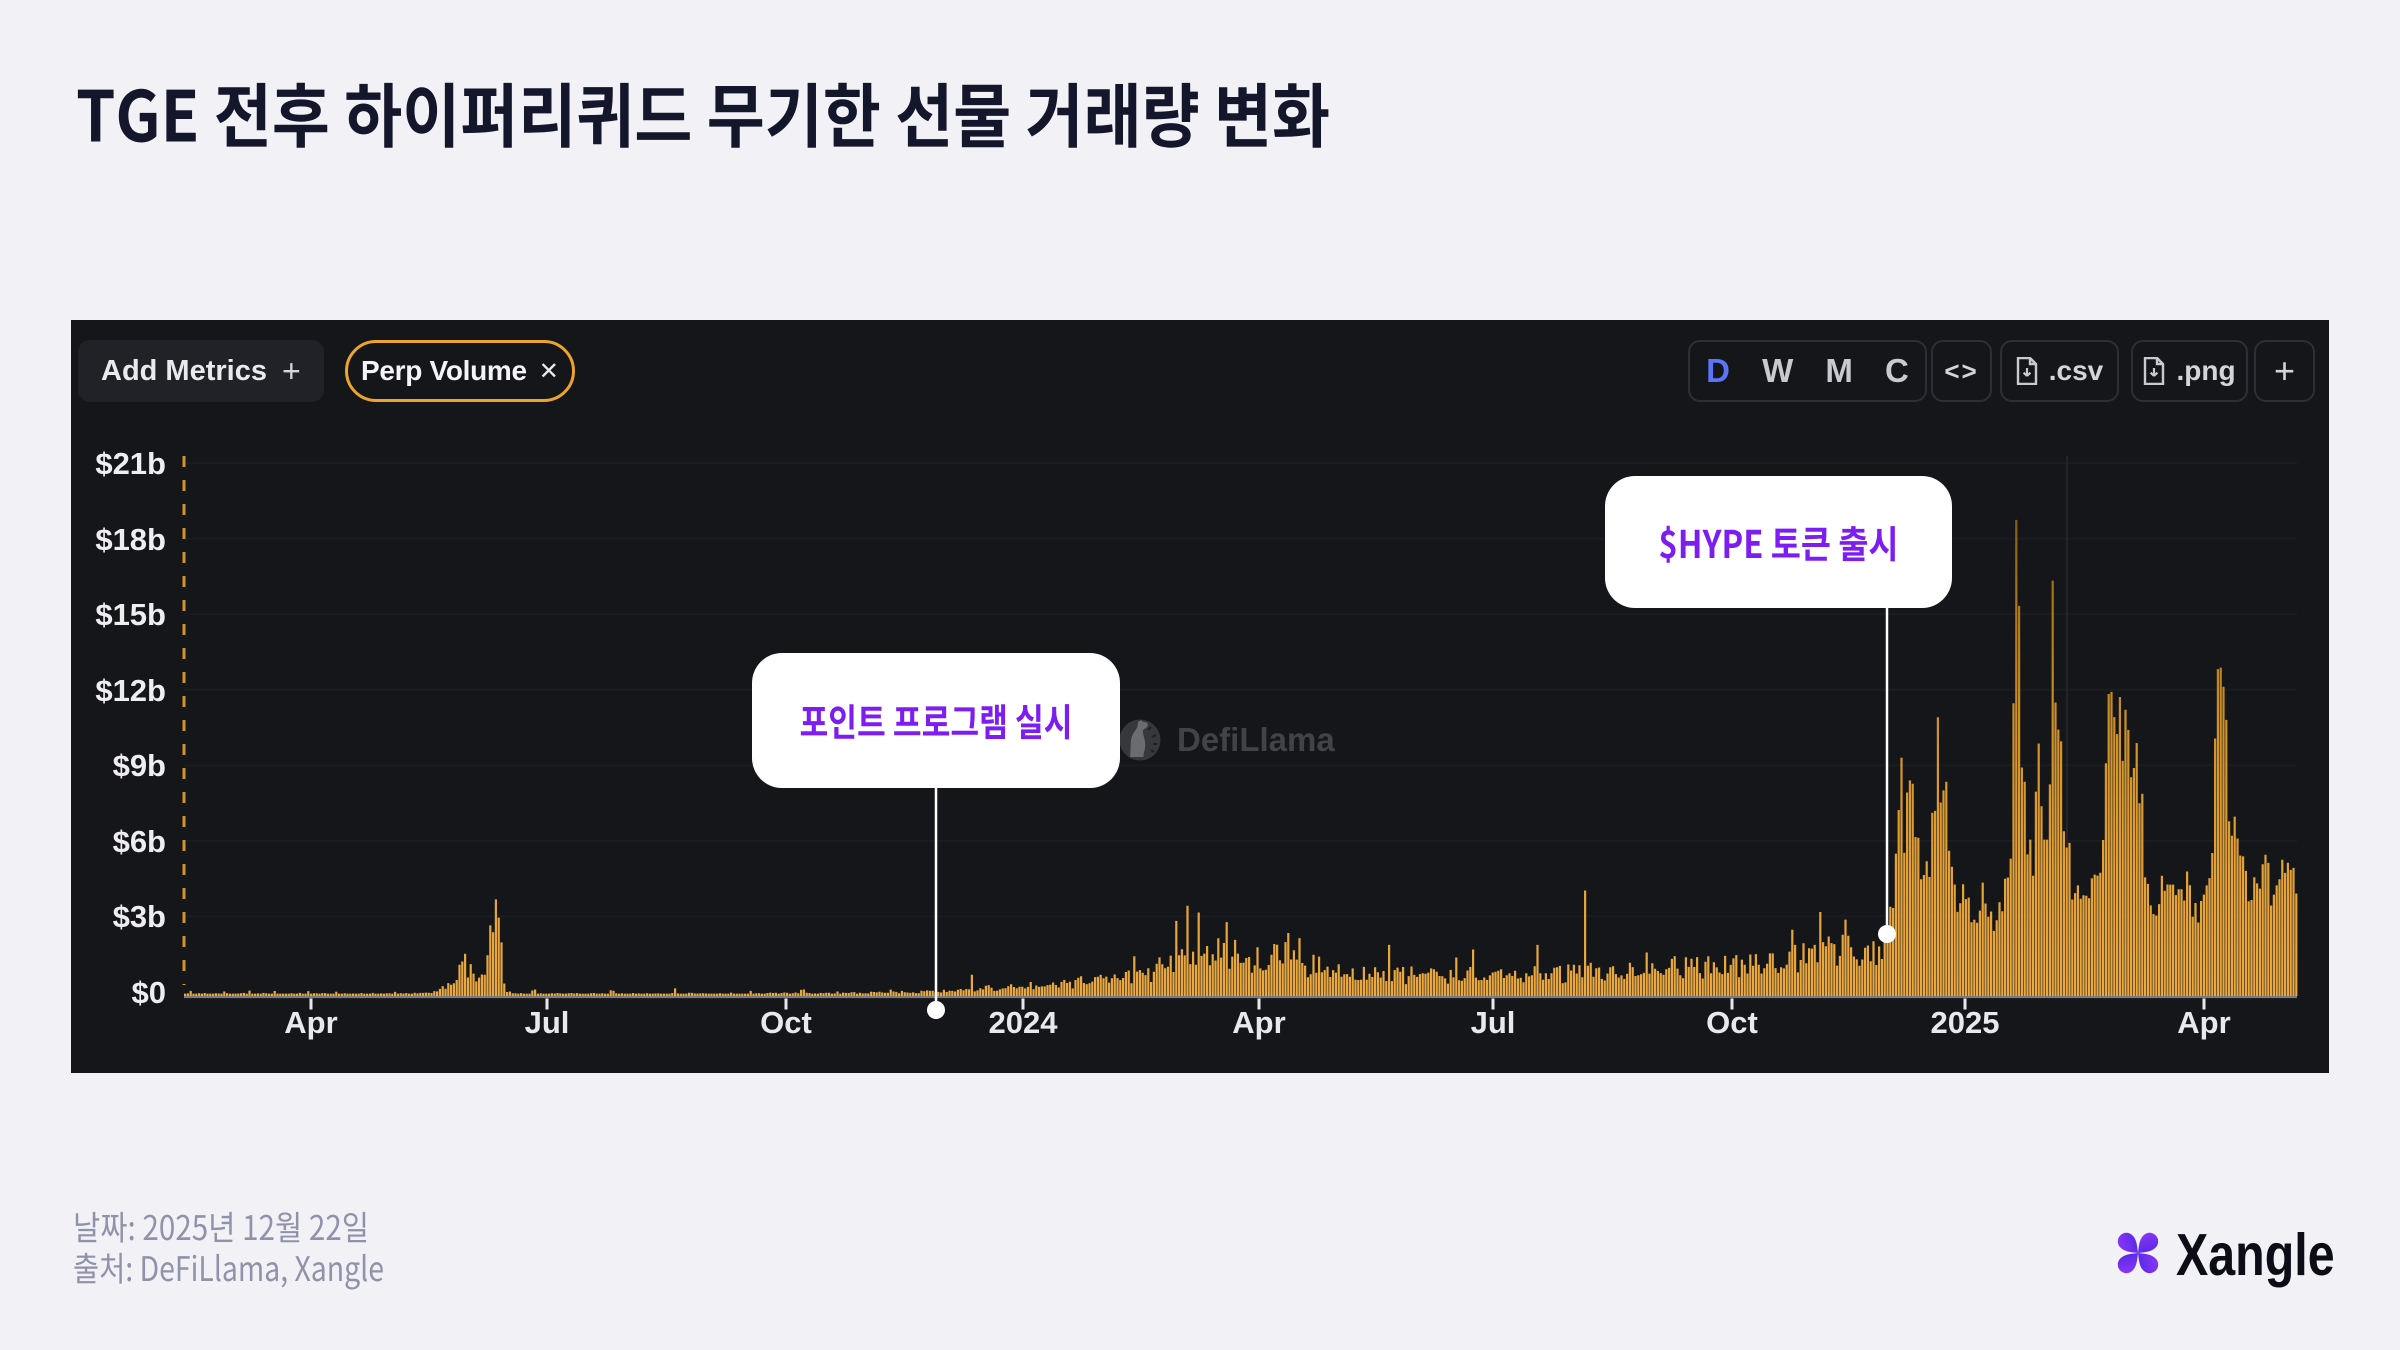 The height and width of the screenshot is (1350, 2400). Describe the element at coordinates (139, 916) in the screenshot. I see `svg-text: $3b` at that location.